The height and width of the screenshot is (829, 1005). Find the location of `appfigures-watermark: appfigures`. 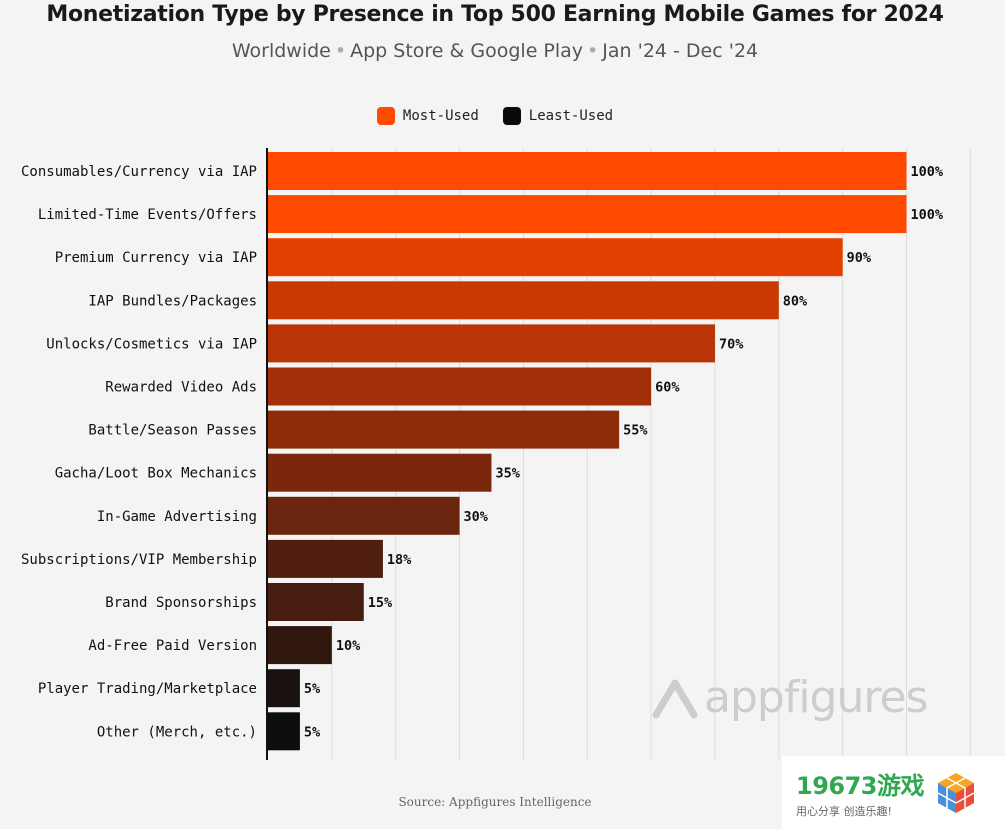

appfigures-watermark: appfigures is located at coordinates (790, 697).